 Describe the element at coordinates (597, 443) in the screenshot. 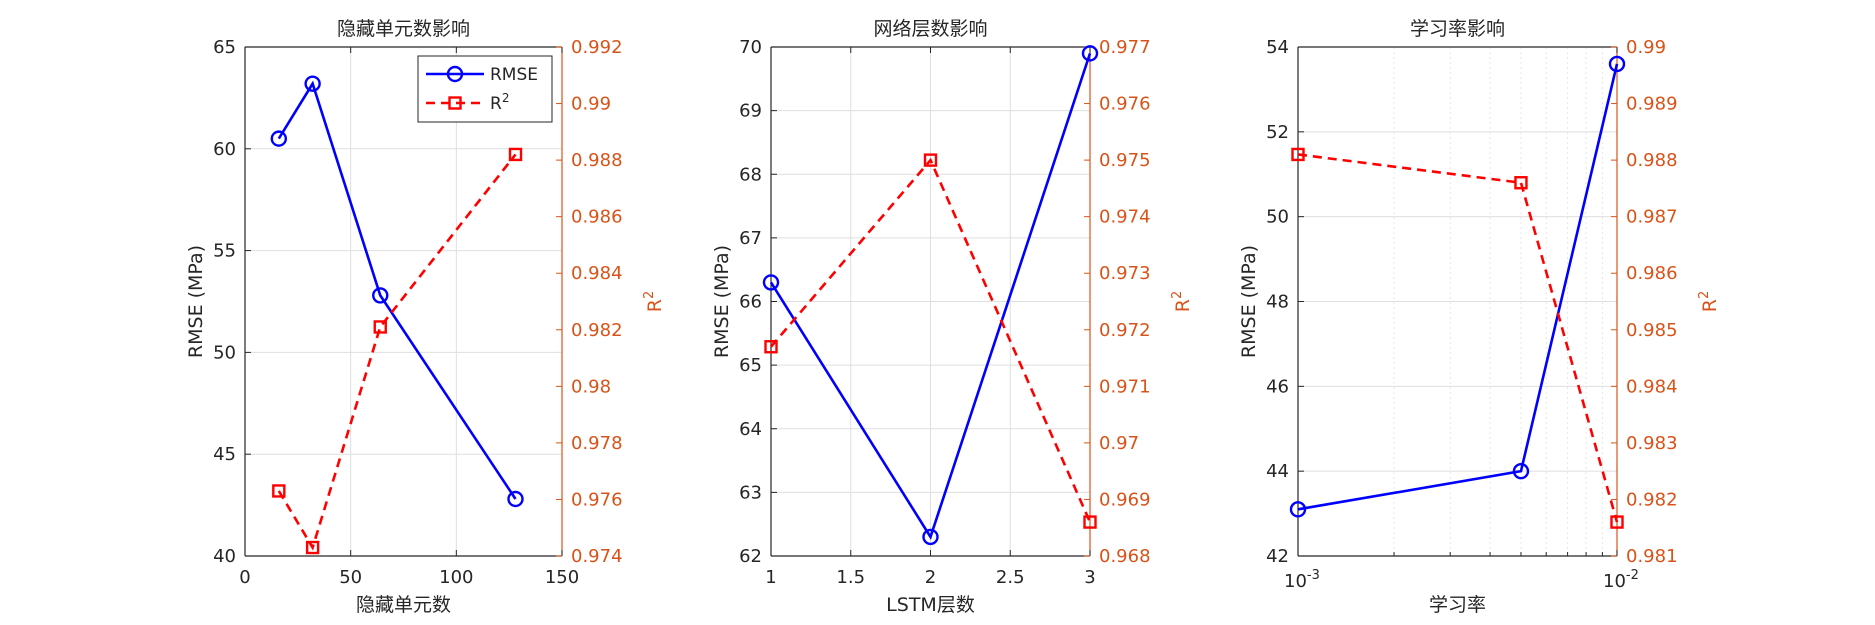

I see `y2-tick-label: 0.978` at that location.